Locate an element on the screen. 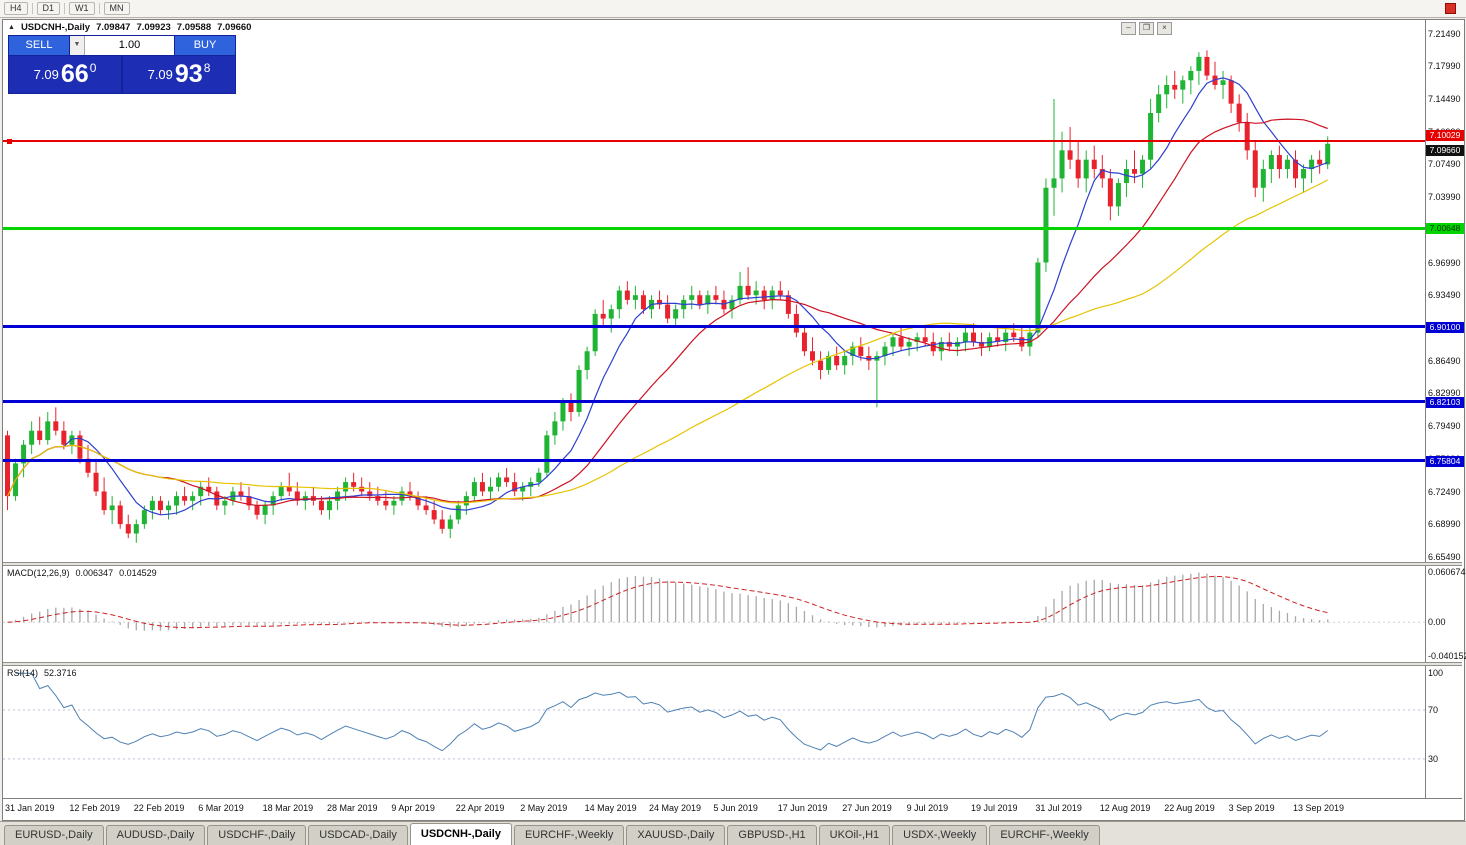 This screenshot has height=845, width=1466. price-tick: 7.21490 is located at coordinates (1444, 33).